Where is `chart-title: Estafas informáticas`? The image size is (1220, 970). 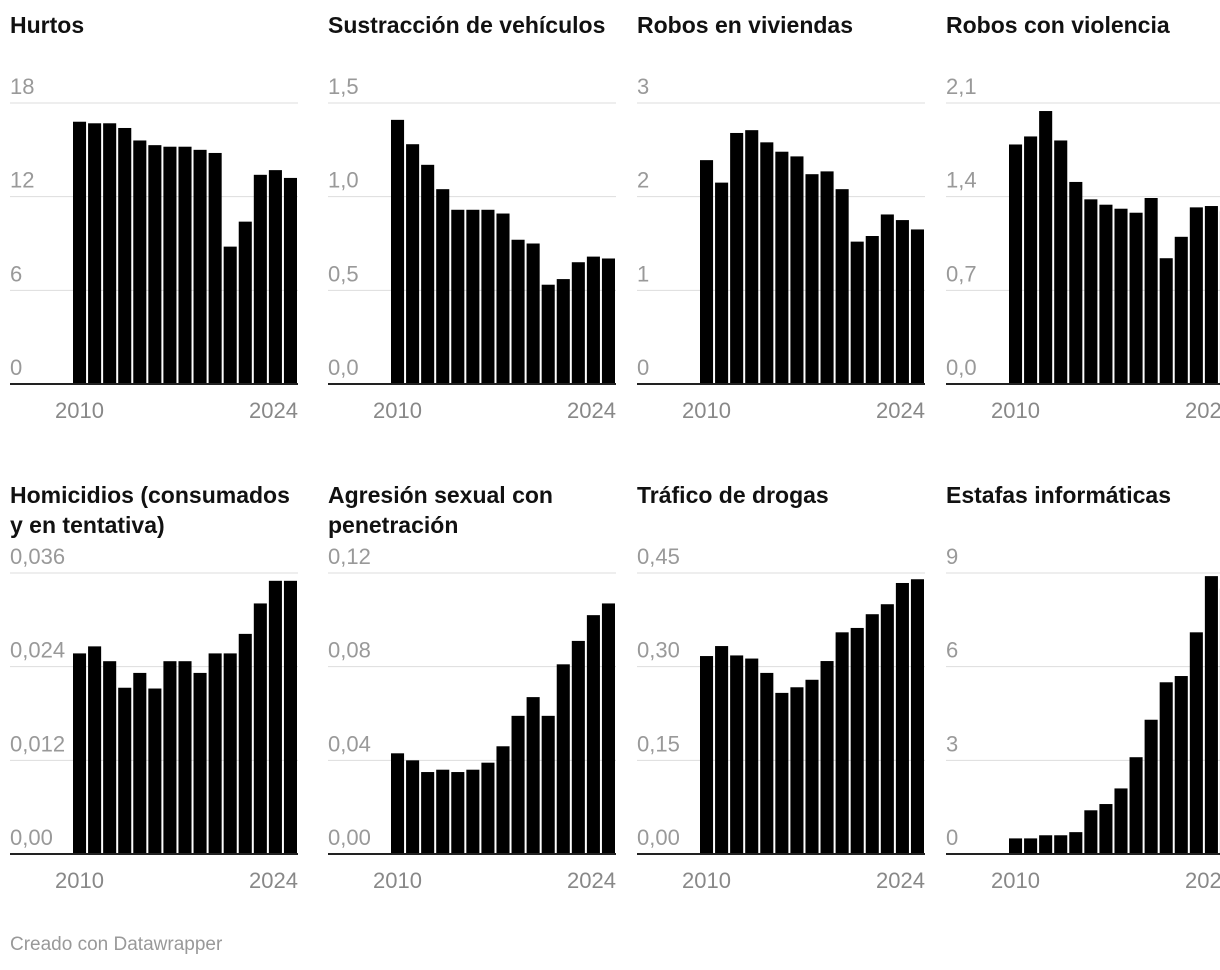 chart-title: Estafas informáticas is located at coordinates (1058, 495).